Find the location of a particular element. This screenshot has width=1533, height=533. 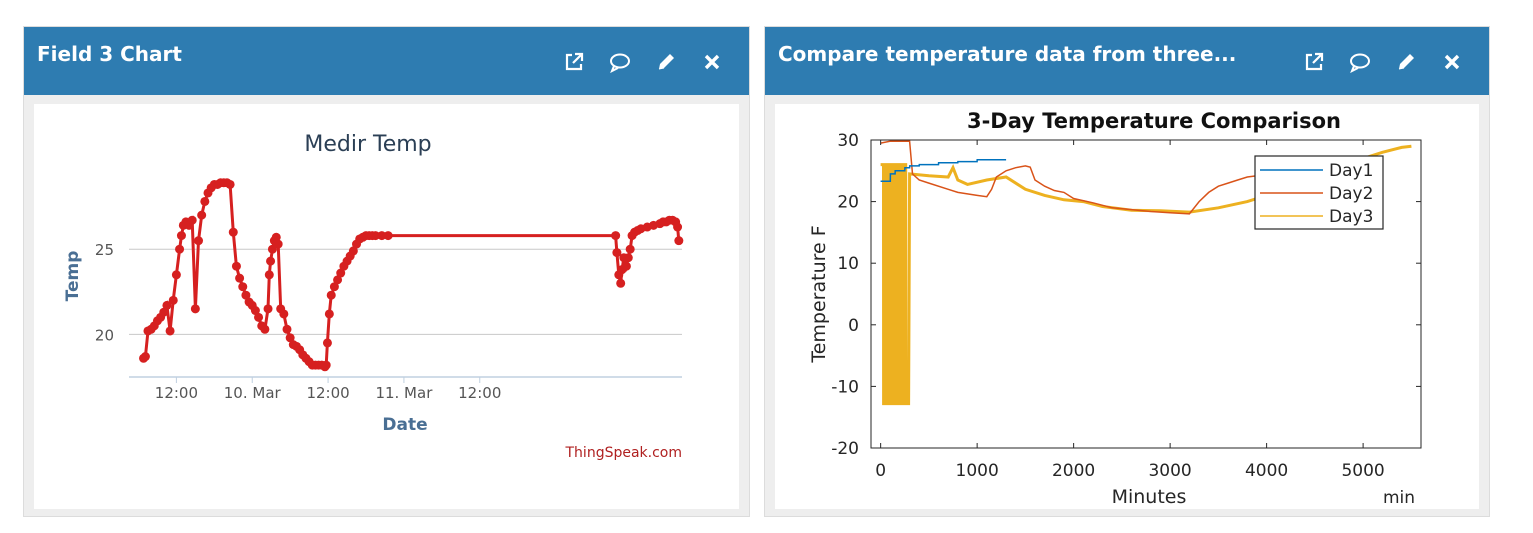

chart-title: Medir Temp is located at coordinates (367, 144).